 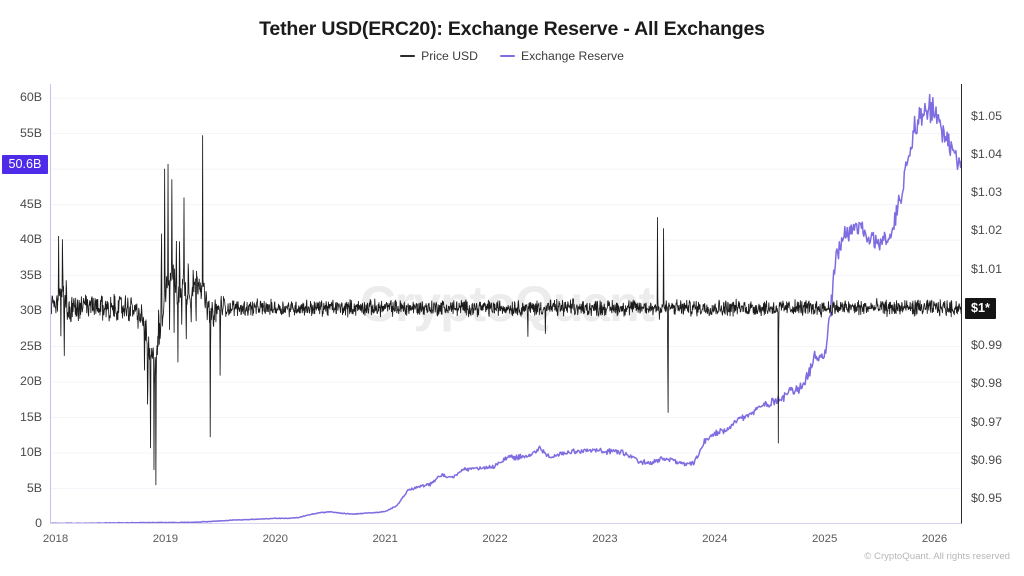 What do you see at coordinates (25, 164) in the screenshot?
I see `left-axis-value-badge: 50.6B` at bounding box center [25, 164].